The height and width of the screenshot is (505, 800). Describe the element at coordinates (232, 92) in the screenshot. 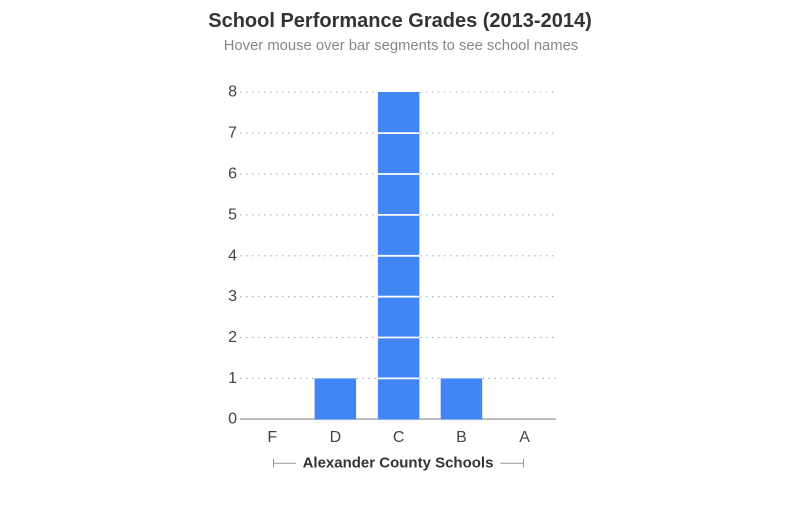

I see `svg-text: 8` at that location.